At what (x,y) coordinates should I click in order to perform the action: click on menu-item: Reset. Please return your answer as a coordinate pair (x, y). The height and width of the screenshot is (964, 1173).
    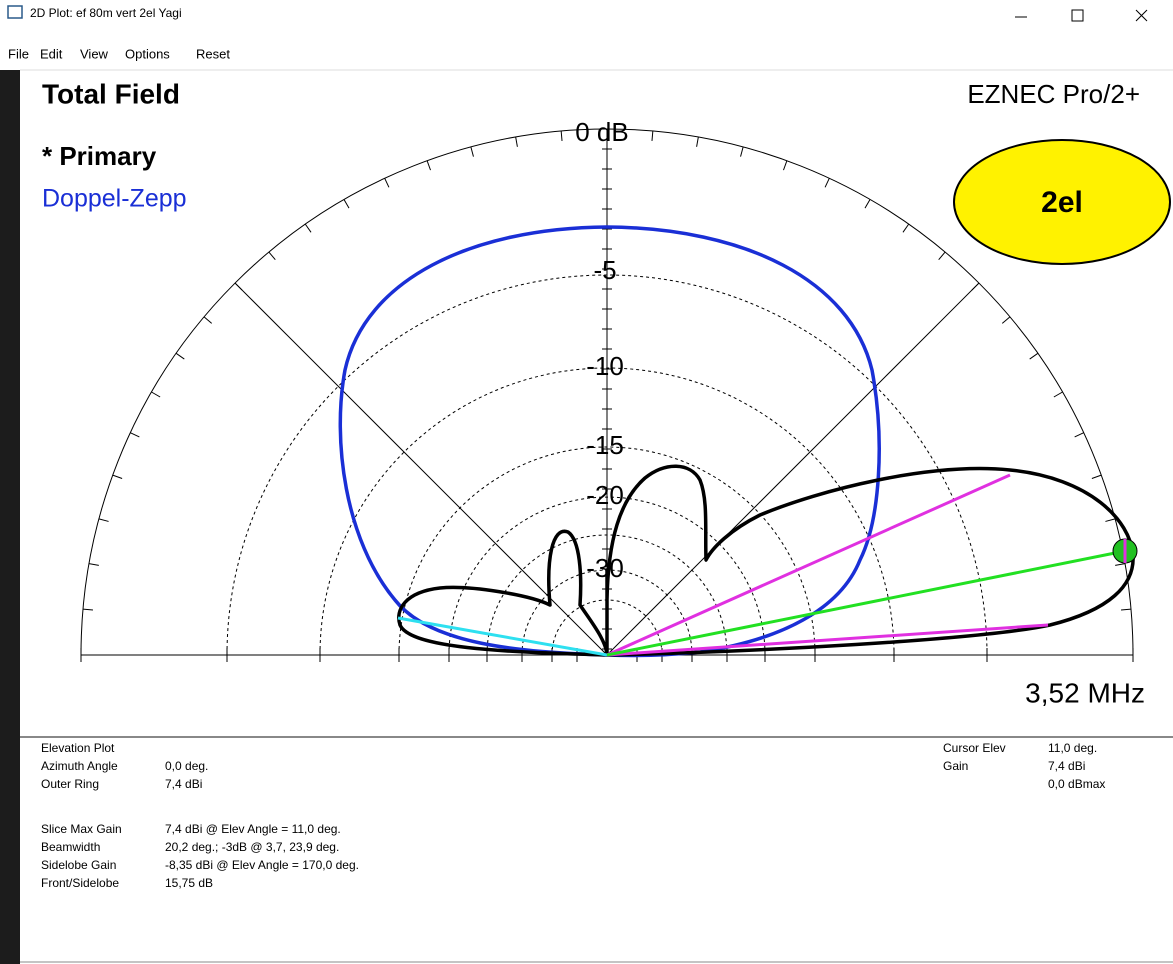
    Looking at the image, I should click on (213, 53).